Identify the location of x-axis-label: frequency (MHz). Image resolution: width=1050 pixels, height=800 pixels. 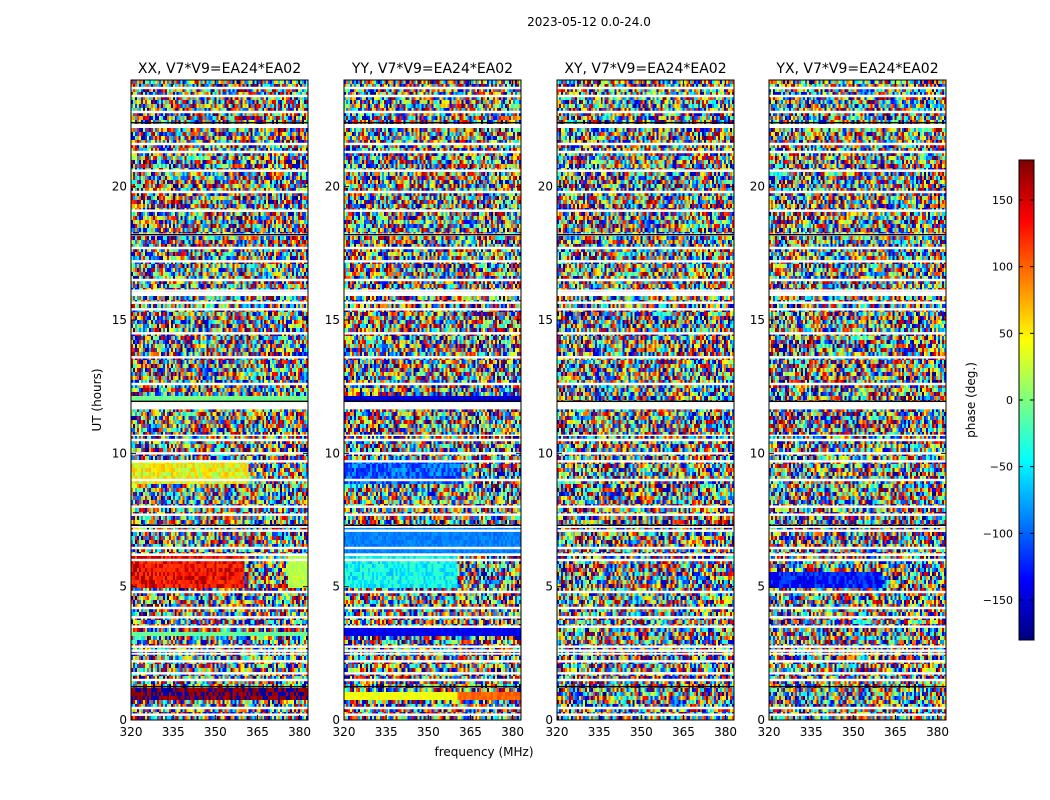
(483, 752).